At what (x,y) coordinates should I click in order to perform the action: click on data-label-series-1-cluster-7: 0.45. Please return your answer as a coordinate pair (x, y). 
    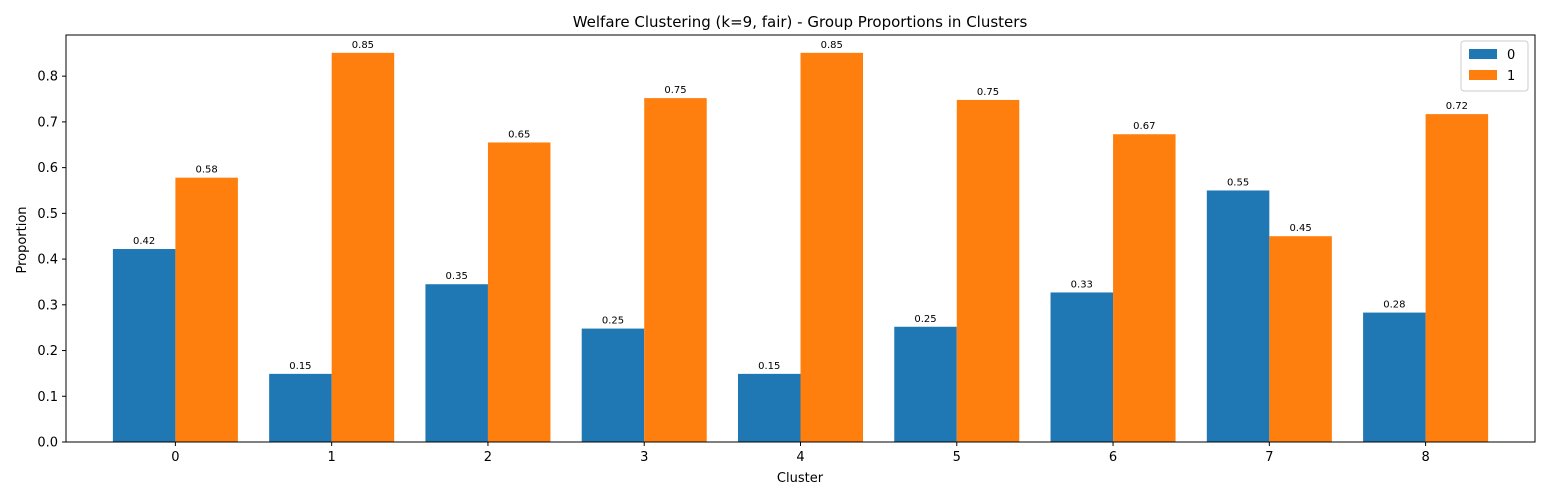
    Looking at the image, I should click on (1300, 228).